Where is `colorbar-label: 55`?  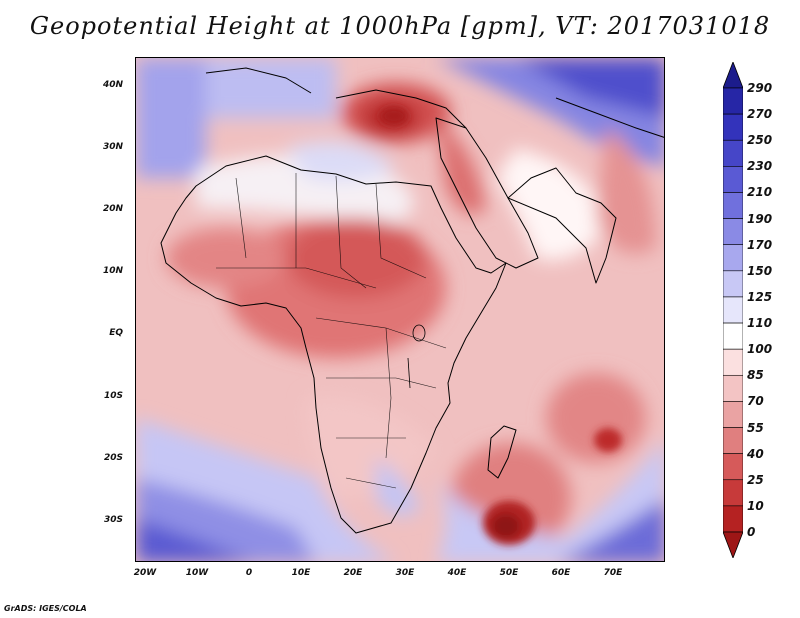
colorbar-label: 55 is located at coordinates (755, 427).